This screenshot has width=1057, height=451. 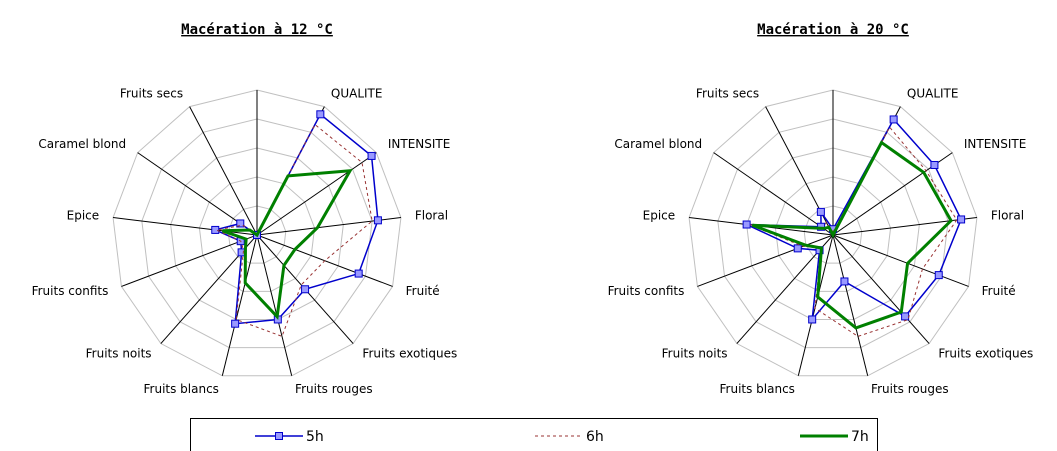 What do you see at coordinates (595, 437) in the screenshot?
I see `legend-label: 6h` at bounding box center [595, 437].